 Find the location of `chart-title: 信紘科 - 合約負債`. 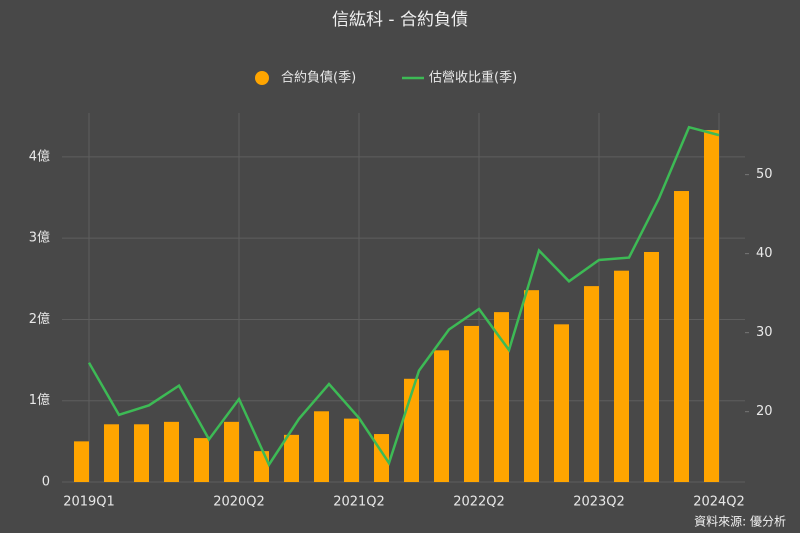

chart-title: 信紘科 - 合約負債 is located at coordinates (400, 20).